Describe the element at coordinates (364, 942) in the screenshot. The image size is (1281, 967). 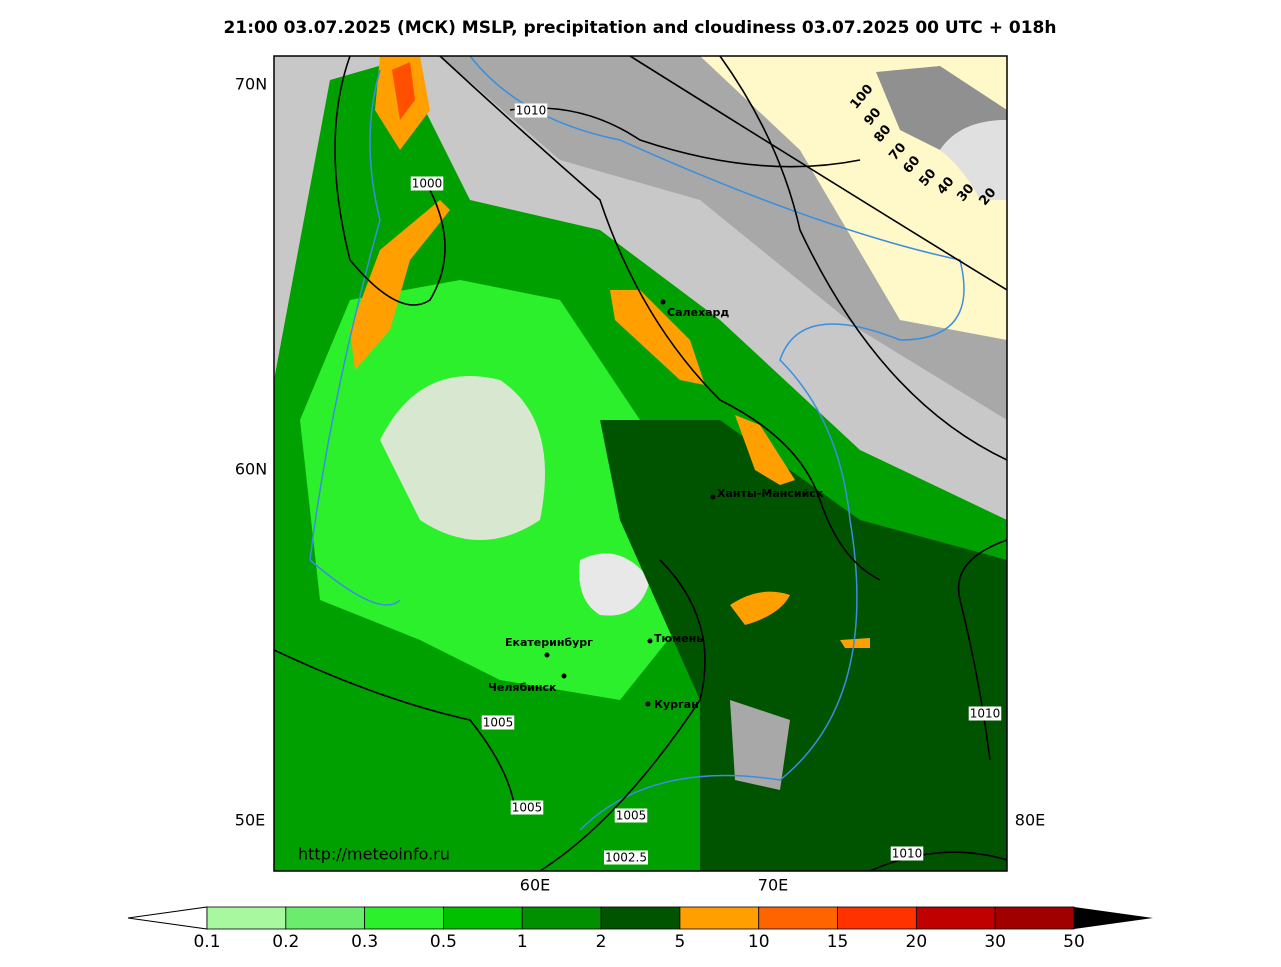
I see `colorbar-label: 0.3` at that location.